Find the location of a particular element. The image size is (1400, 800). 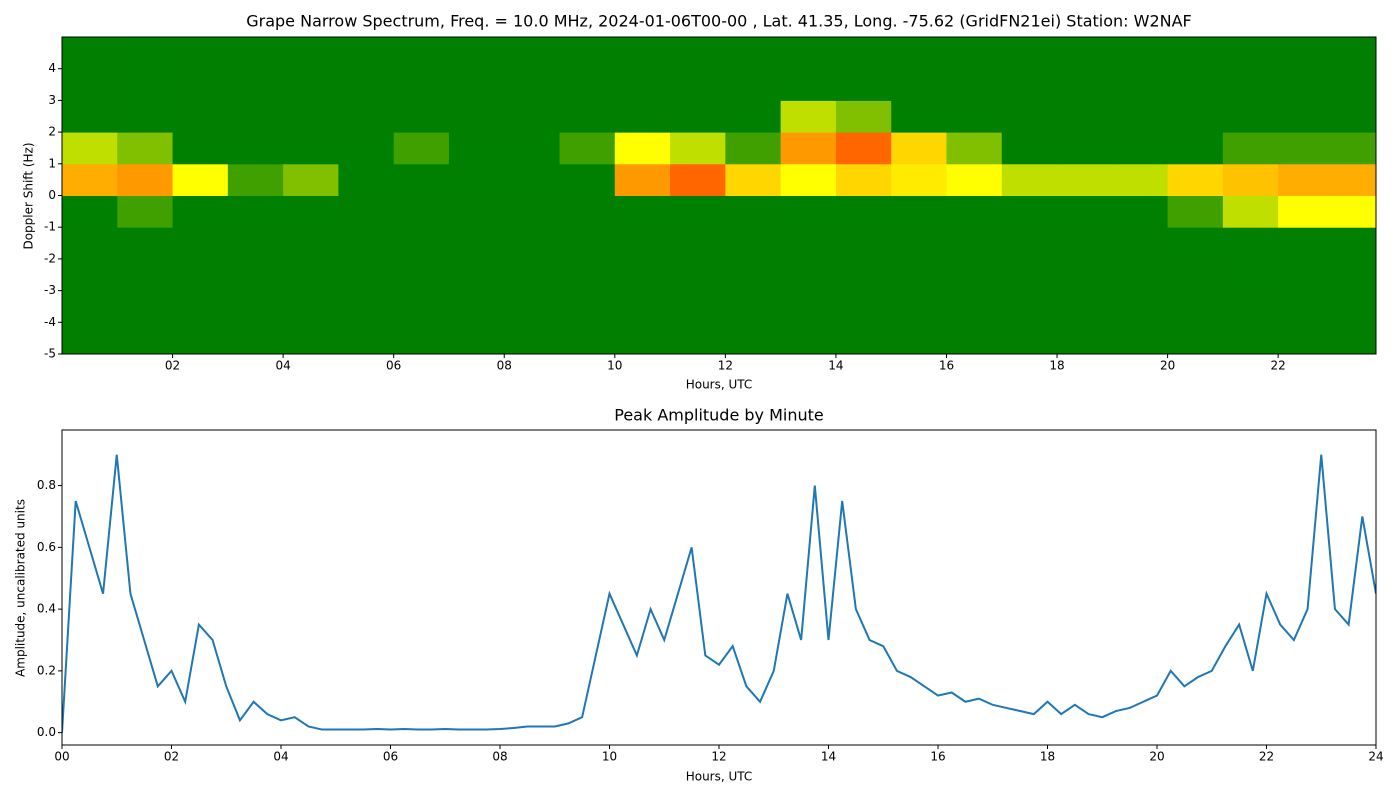

y-tick-label: -5 is located at coordinates (50, 354).